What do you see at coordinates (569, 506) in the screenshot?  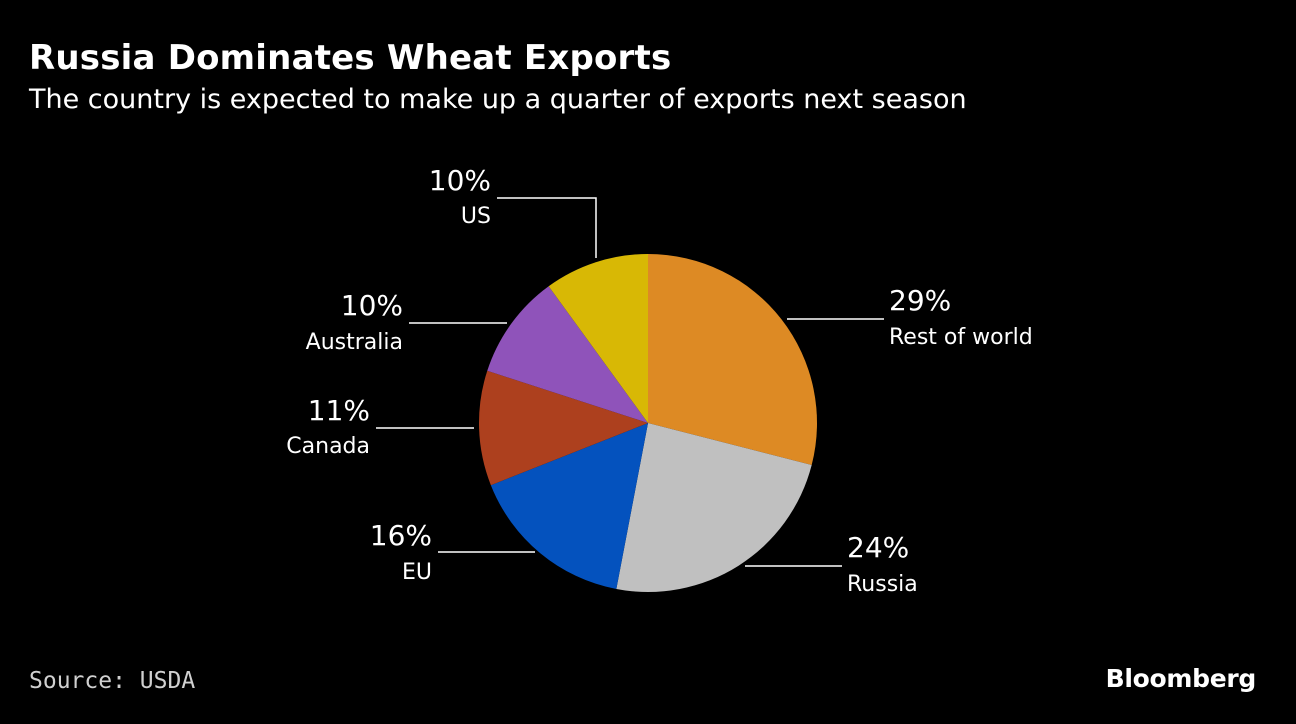 I see `pie-slice-eu` at bounding box center [569, 506].